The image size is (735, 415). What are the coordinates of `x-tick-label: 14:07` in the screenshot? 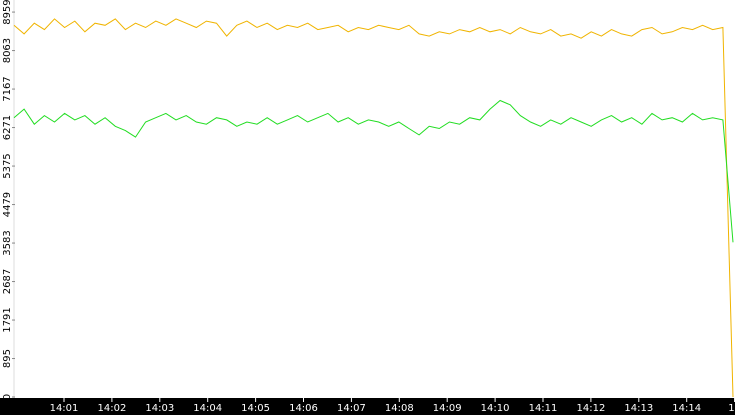 It's located at (351, 408).